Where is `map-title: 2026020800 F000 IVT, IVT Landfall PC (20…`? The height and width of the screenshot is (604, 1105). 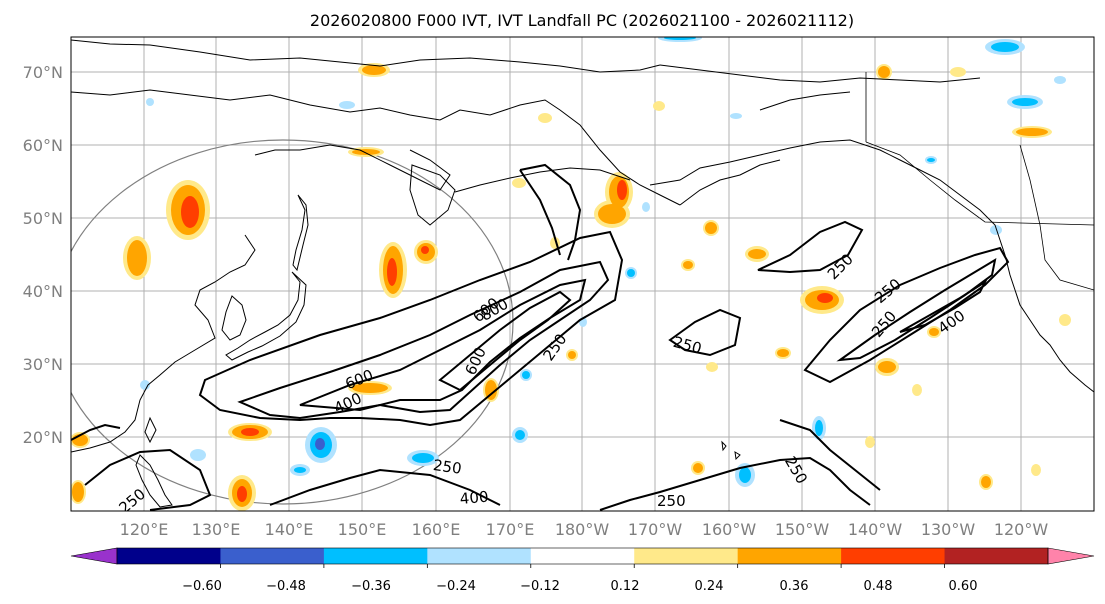 map-title: 2026020800 F000 IVT, IVT Landfall PC (20… is located at coordinates (582, 20).